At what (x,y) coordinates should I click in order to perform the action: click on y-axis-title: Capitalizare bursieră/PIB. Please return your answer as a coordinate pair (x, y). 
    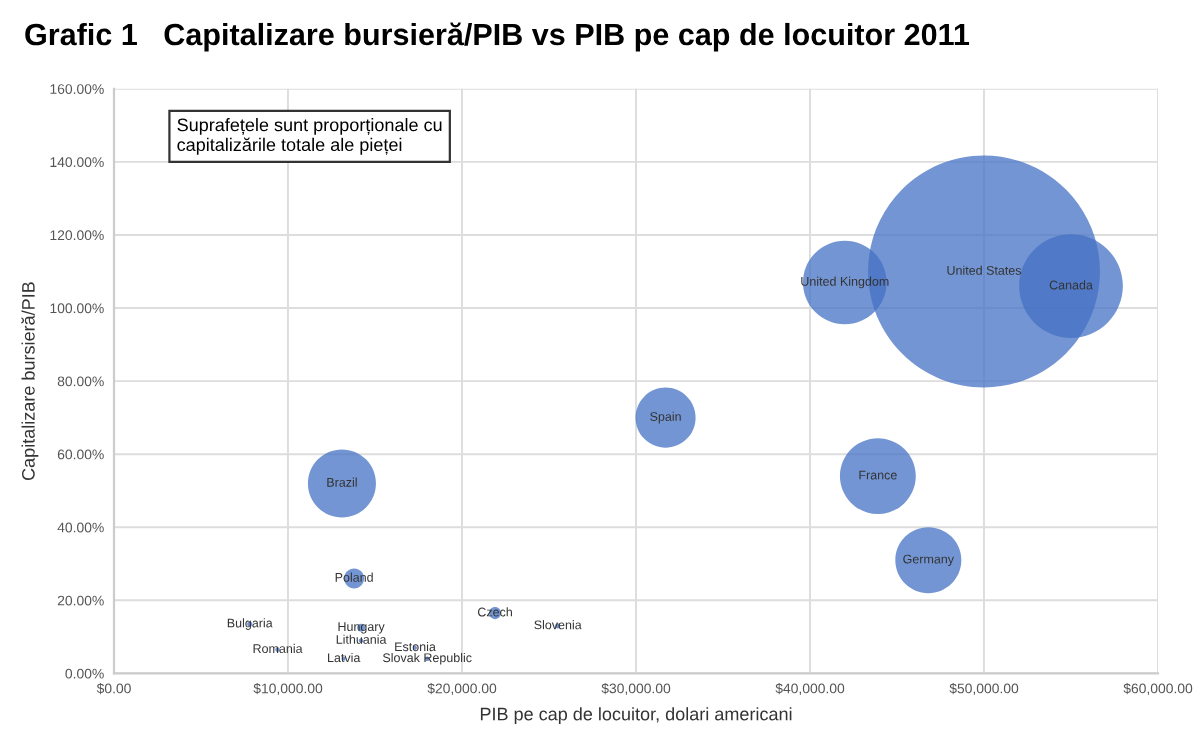
    Looking at the image, I should click on (30, 381).